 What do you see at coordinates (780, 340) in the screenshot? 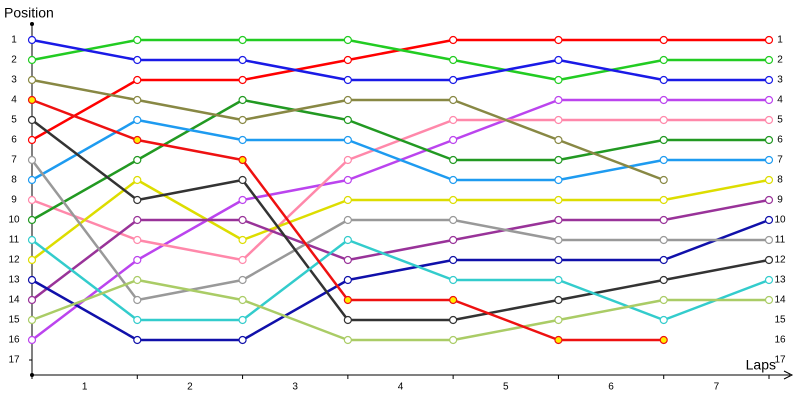
I see `y-tick-label-right: 16` at bounding box center [780, 340].